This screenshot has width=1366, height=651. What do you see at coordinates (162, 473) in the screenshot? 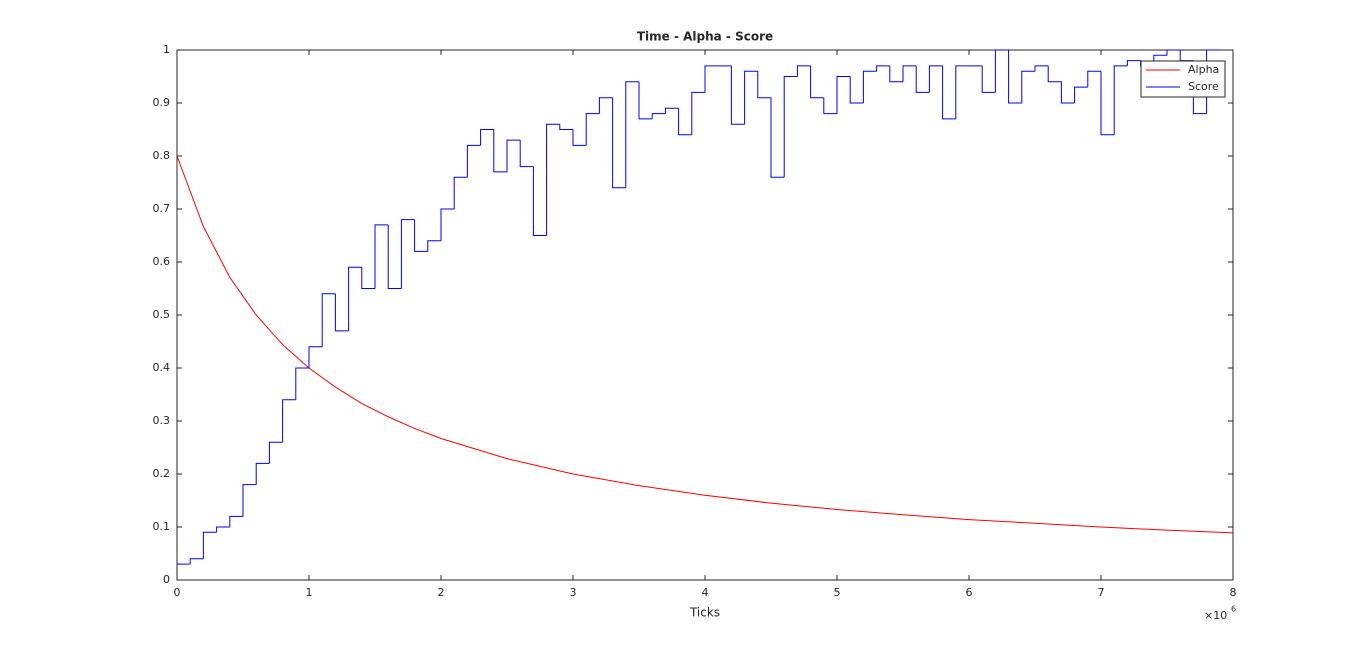
I see `y-tick-label: 0.2` at bounding box center [162, 473].